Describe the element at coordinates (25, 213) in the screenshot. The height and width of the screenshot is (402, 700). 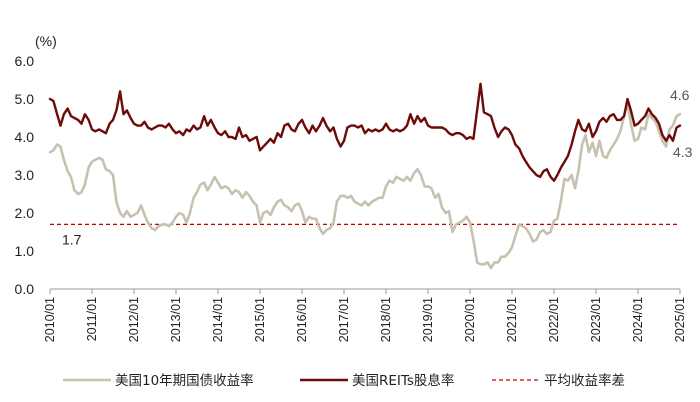
I see `y-tick-label: 2.0` at that location.